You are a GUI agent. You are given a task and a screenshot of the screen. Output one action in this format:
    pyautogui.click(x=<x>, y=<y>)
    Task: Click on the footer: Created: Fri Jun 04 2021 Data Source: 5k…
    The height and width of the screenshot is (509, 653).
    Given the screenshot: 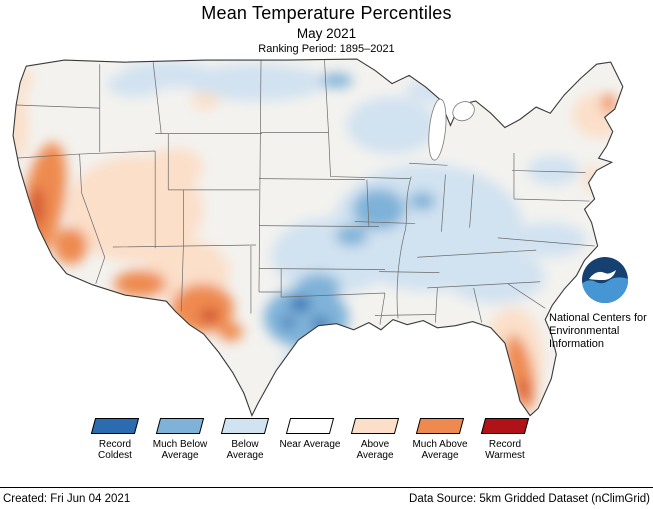 What is the action you would take?
    pyautogui.click(x=326, y=498)
    